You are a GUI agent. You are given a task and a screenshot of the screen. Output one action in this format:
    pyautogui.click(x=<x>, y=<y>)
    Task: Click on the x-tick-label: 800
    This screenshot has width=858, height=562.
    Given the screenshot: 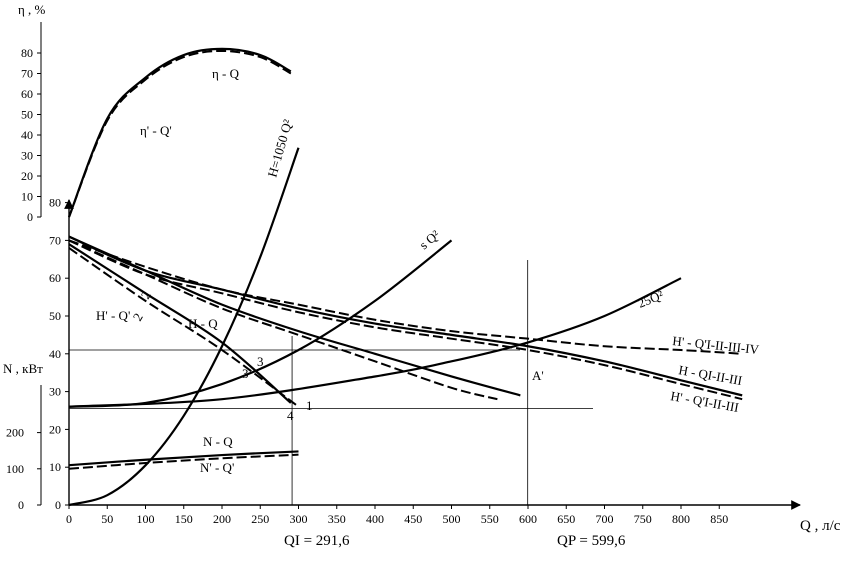 What is the action you would take?
    pyautogui.click(x=681, y=519)
    